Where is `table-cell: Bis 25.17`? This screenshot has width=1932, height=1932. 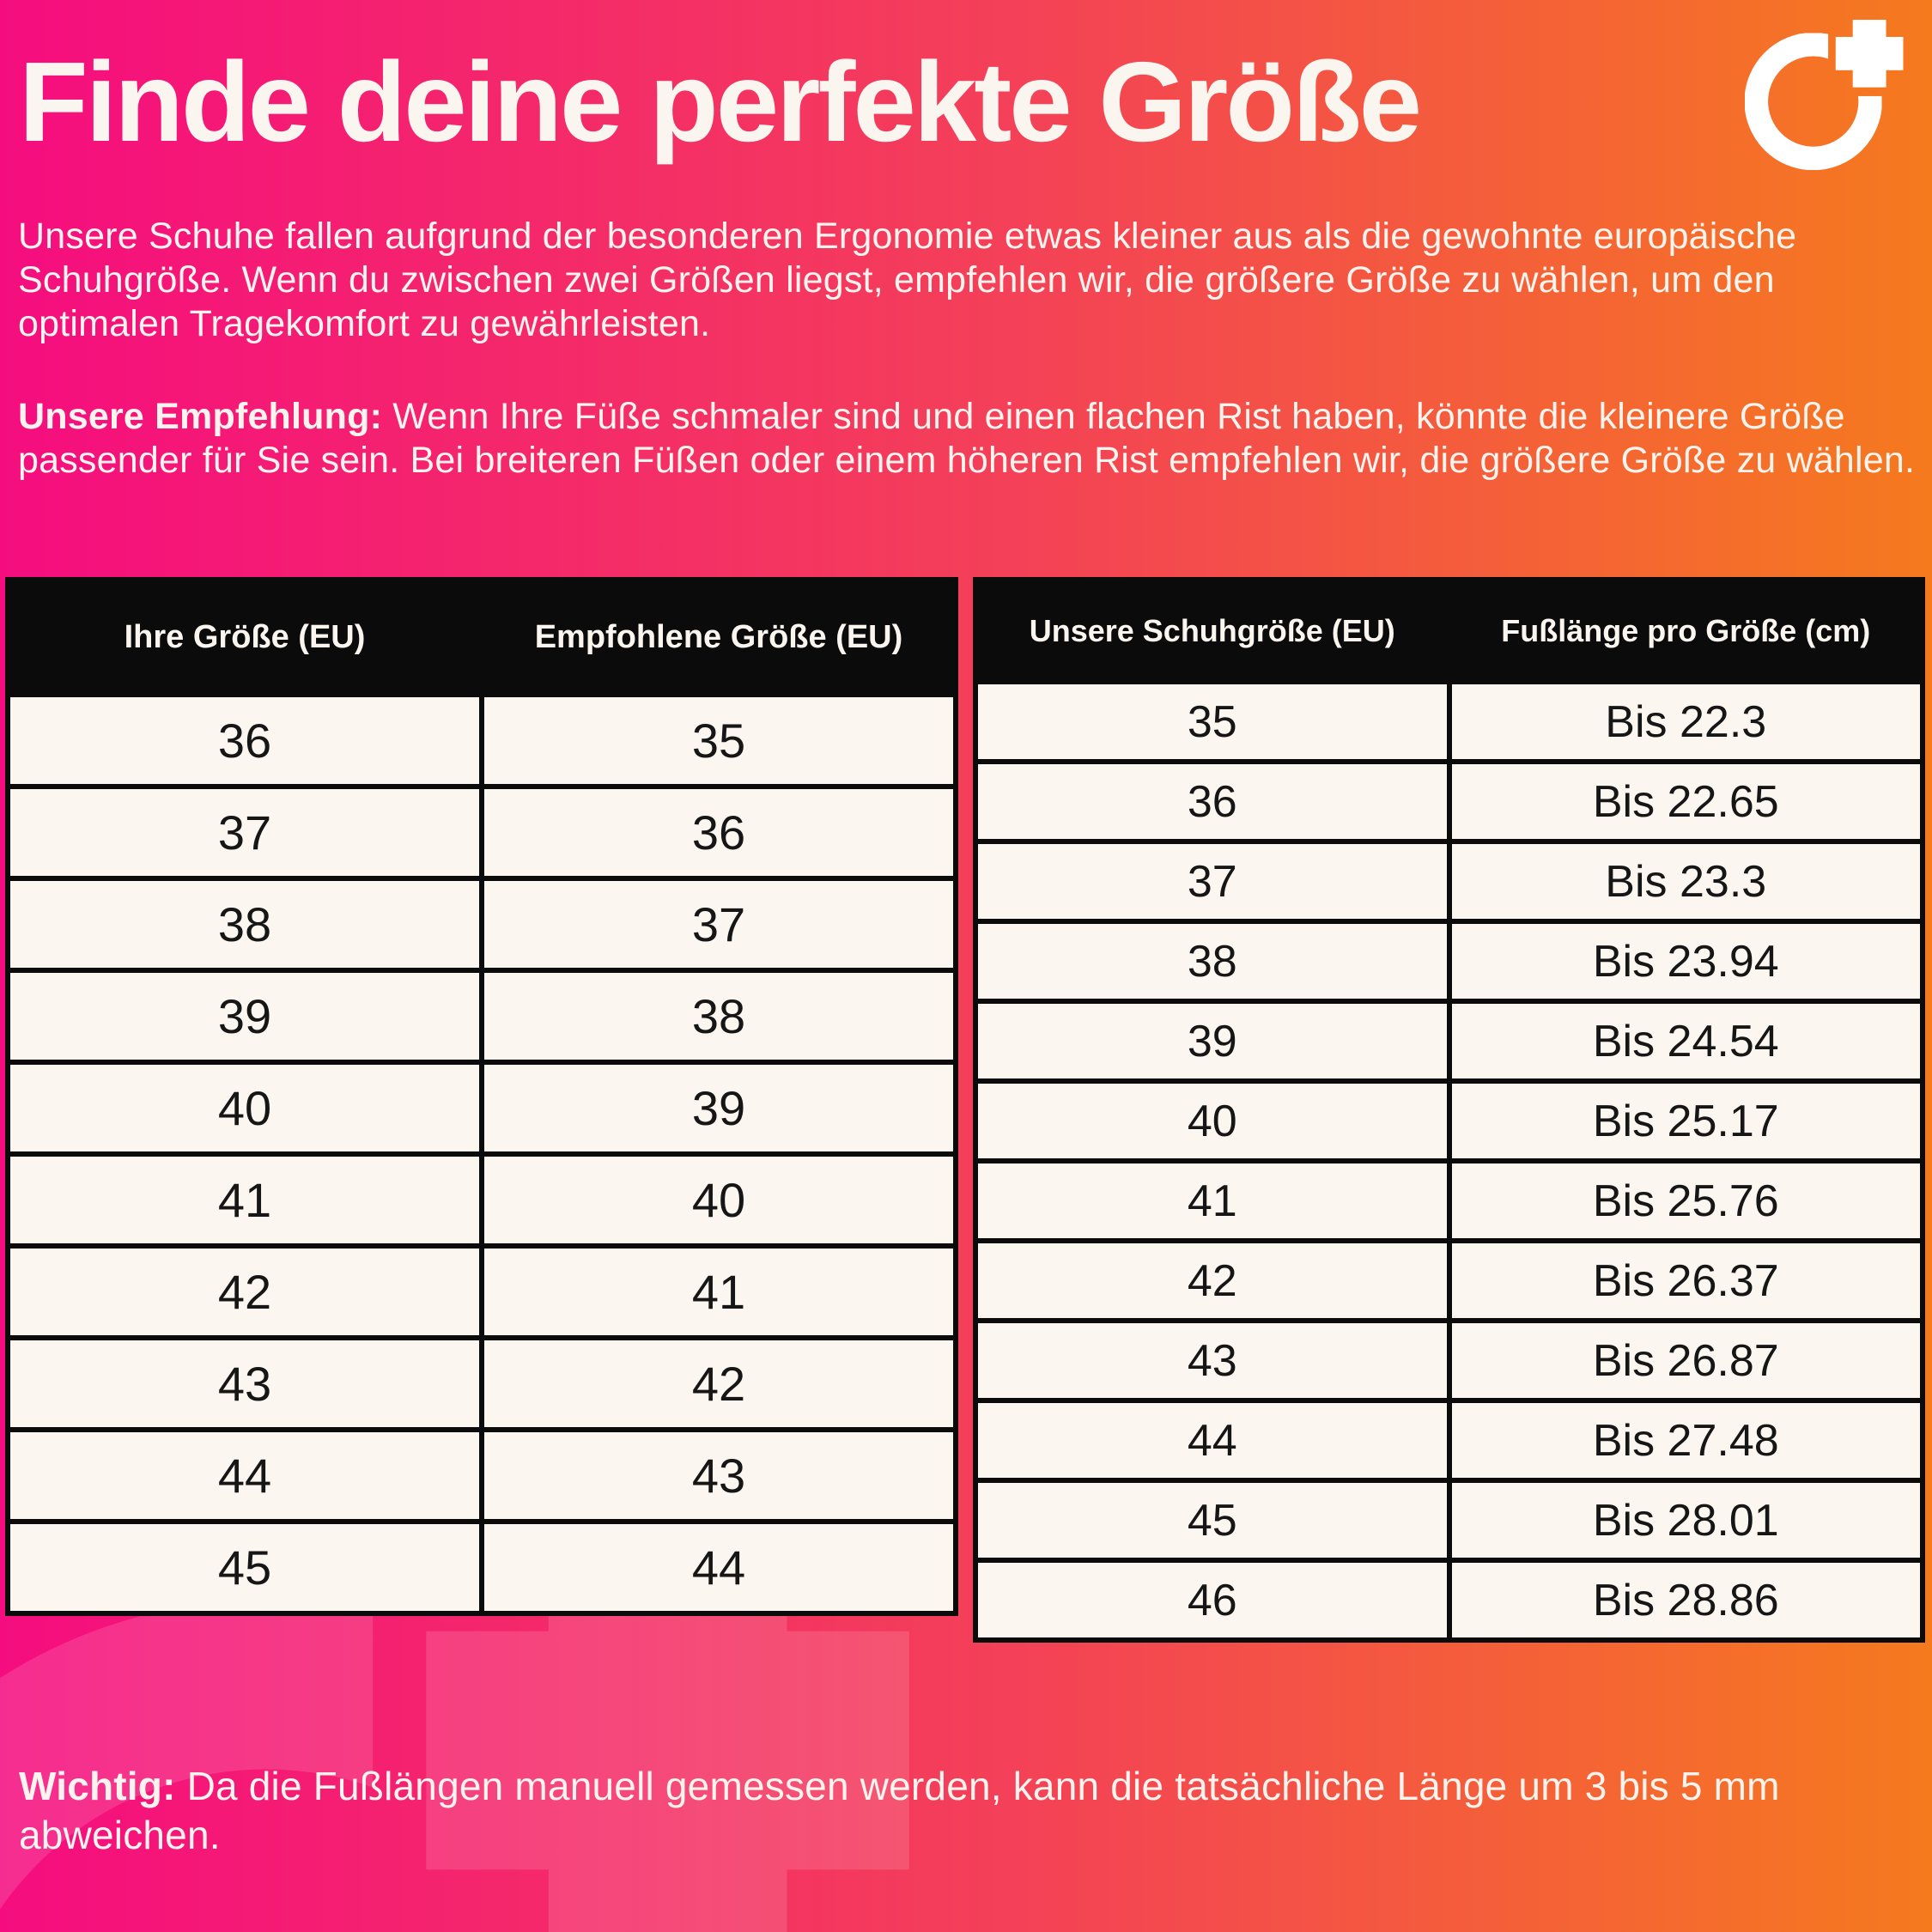
table-cell: Bis 25.17 is located at coordinates (1686, 1121).